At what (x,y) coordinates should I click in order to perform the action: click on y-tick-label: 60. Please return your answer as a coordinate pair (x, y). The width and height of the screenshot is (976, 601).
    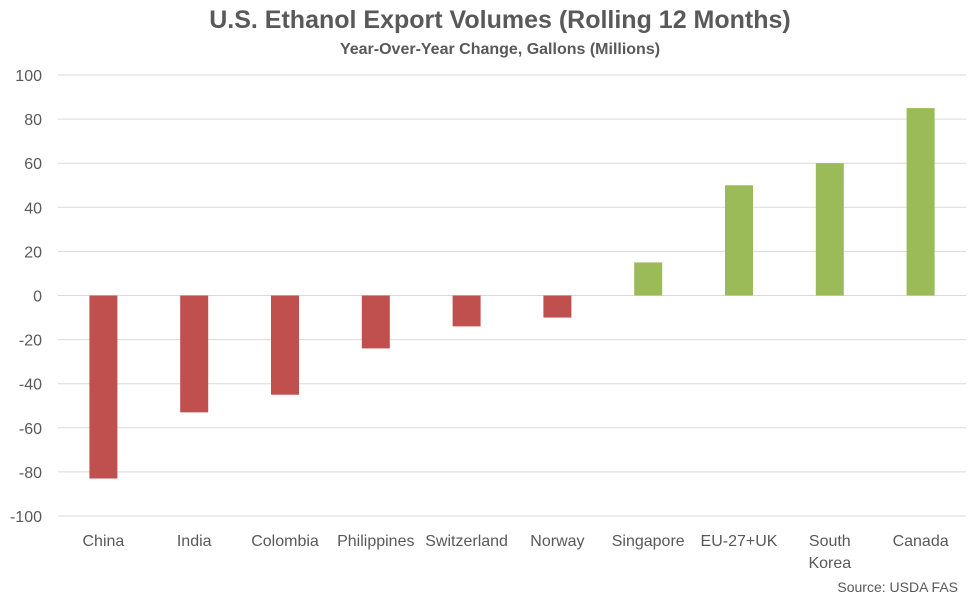
    Looking at the image, I should click on (33, 164).